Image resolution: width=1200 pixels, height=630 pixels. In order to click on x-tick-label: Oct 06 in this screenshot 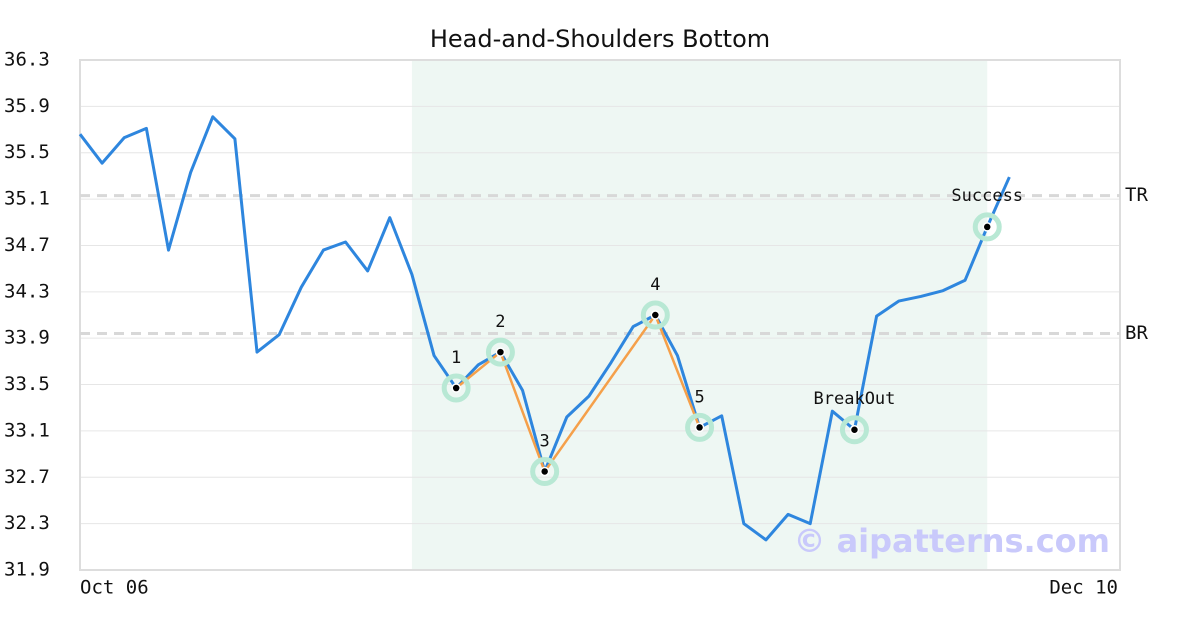, I will do `click(114, 588)`.